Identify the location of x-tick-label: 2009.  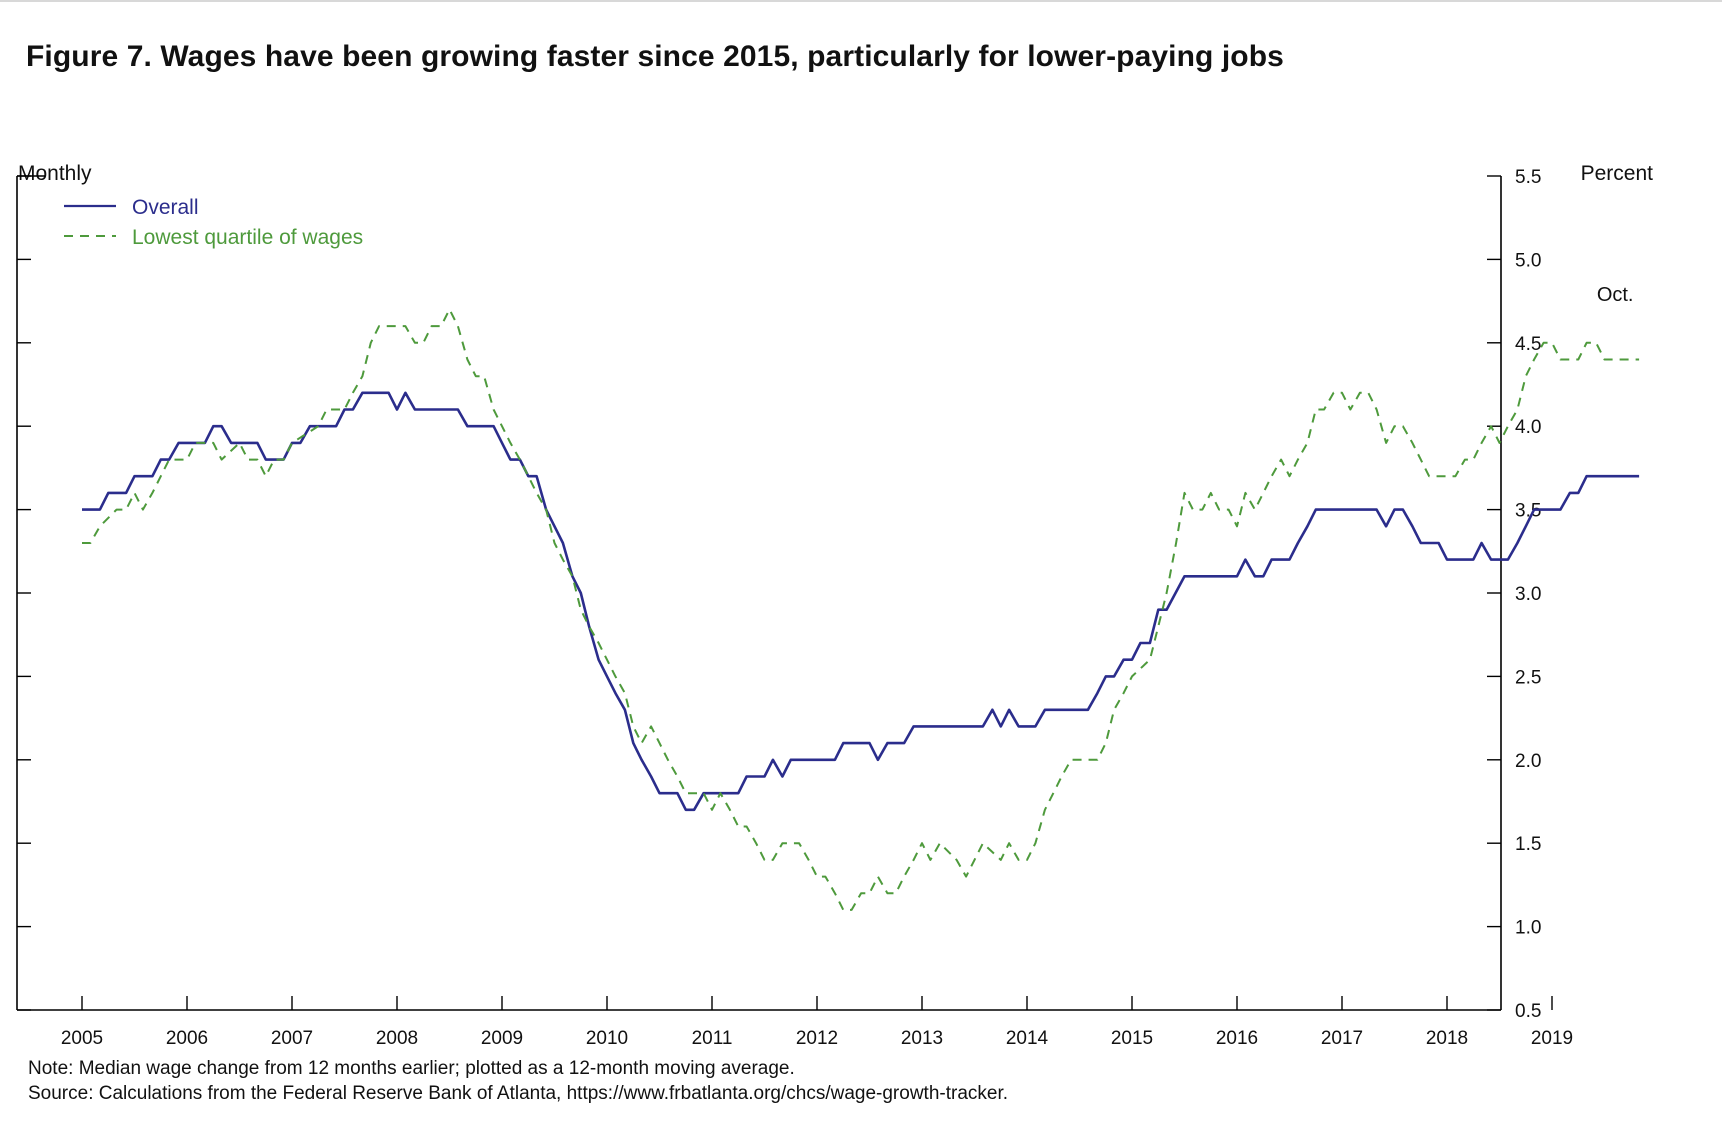
(502, 1038).